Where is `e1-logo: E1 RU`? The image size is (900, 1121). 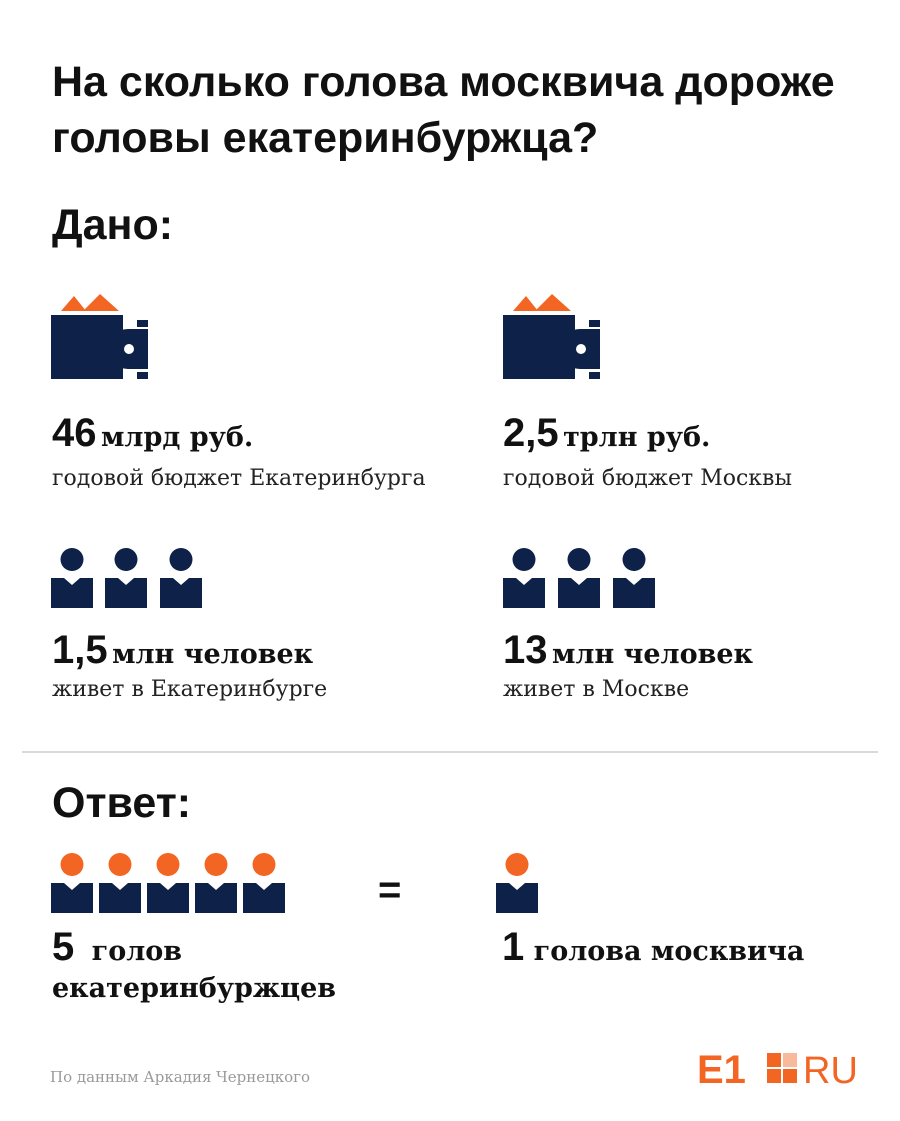 e1-logo: E1 RU is located at coordinates (781, 1069).